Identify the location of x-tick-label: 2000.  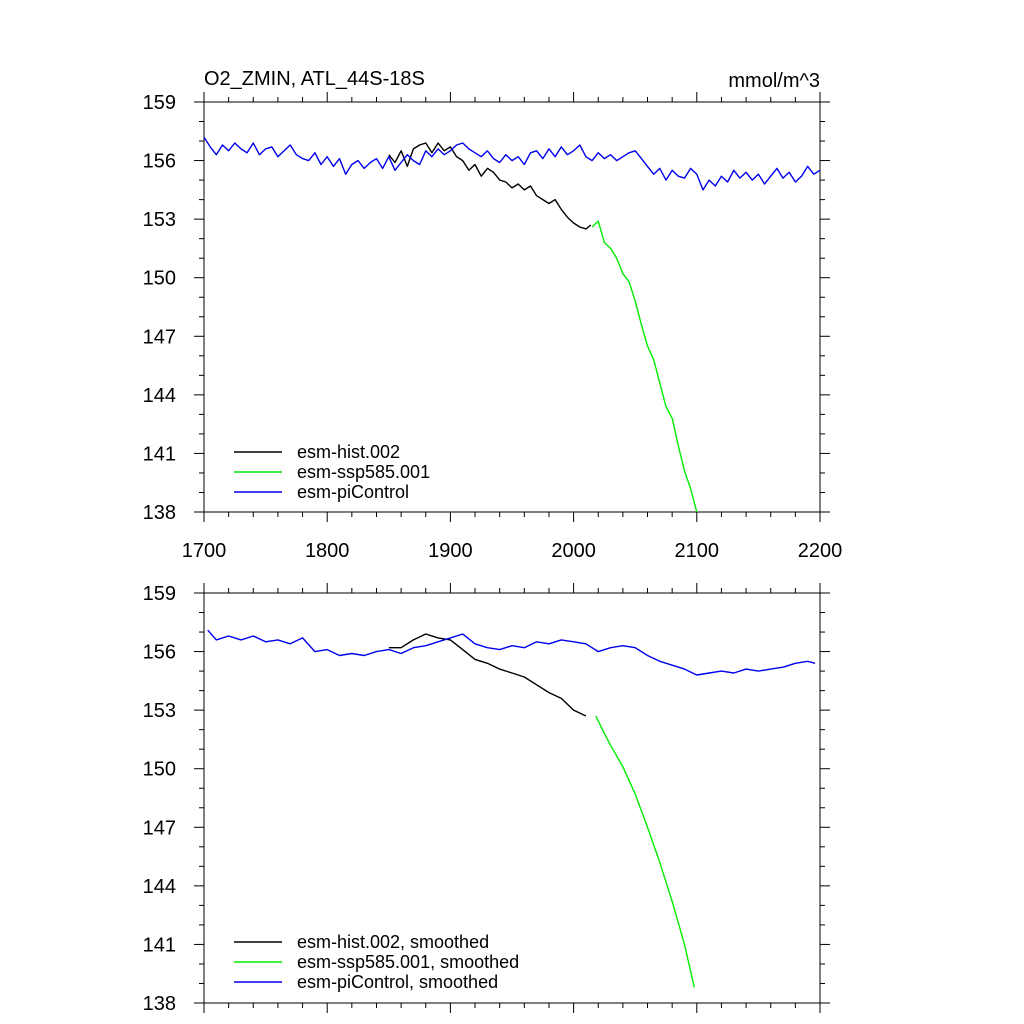
(573, 551).